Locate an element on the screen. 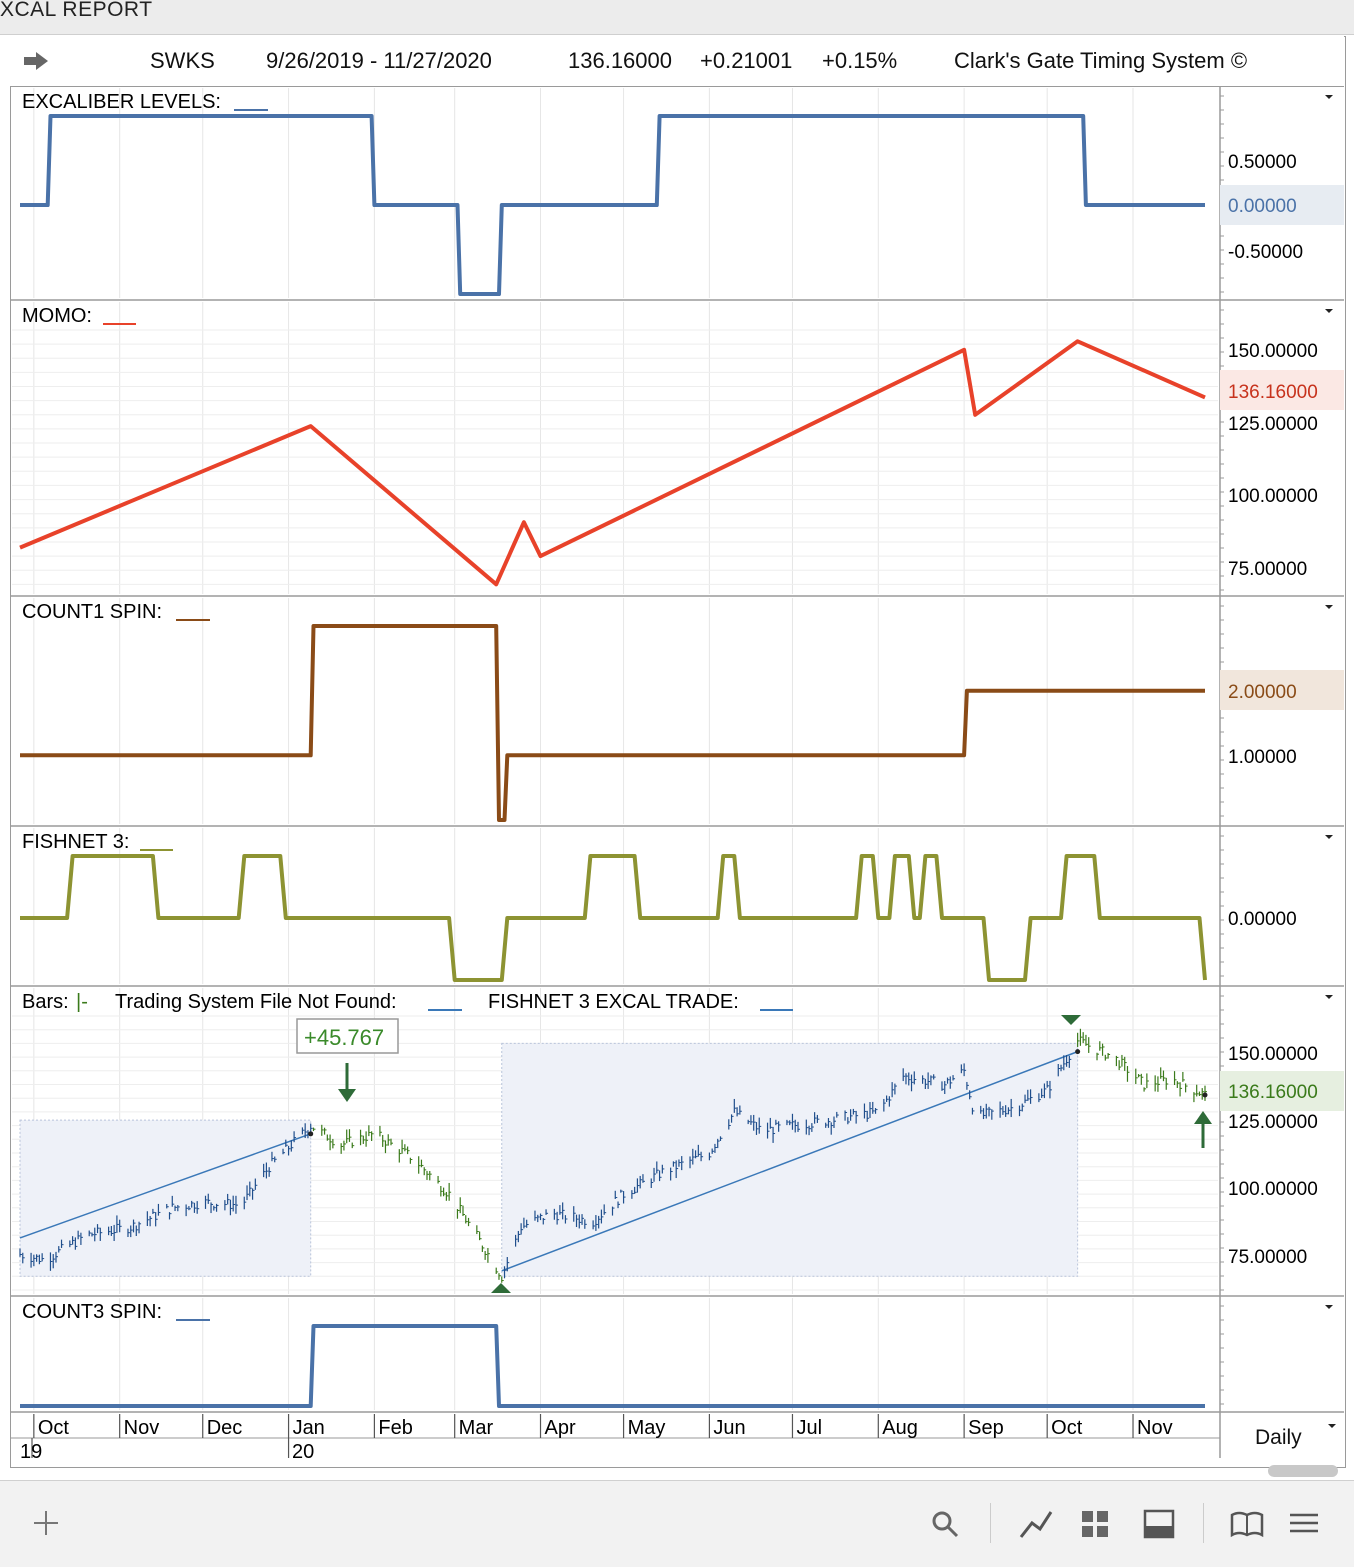 The height and width of the screenshot is (1567, 1354). month-label: Aug is located at coordinates (900, 1428).